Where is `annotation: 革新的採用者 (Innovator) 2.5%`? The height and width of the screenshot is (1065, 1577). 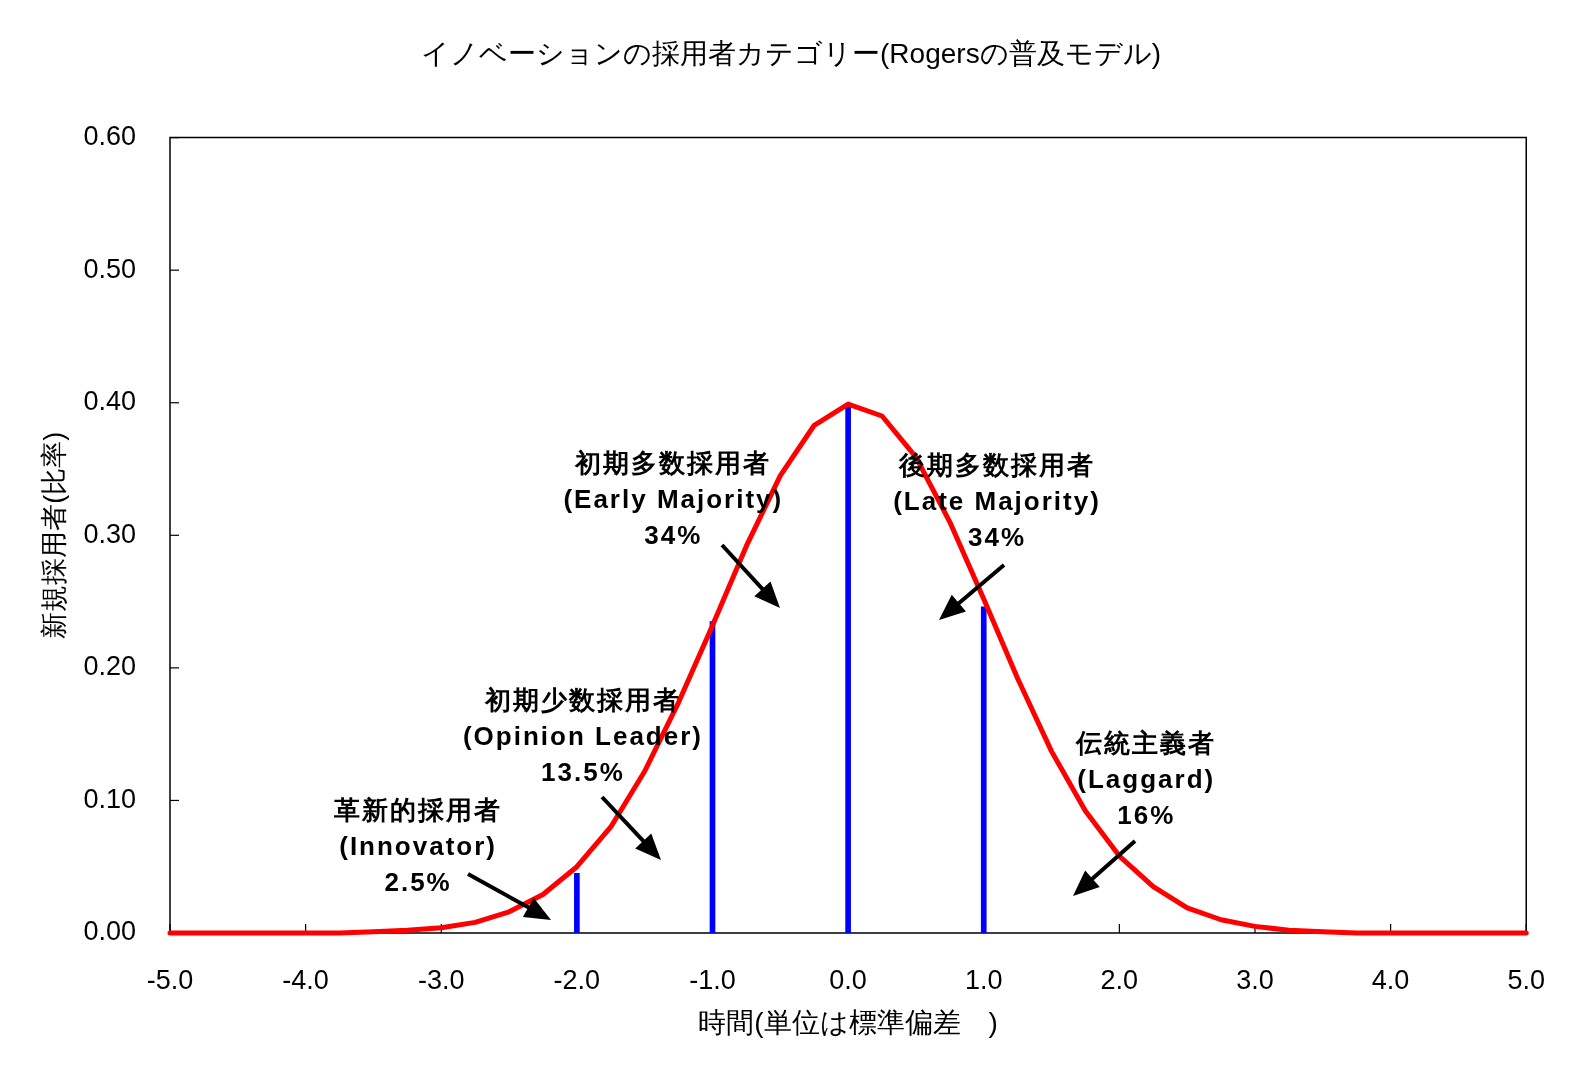 annotation: 革新的採用者 (Innovator) 2.5% is located at coordinates (418, 846).